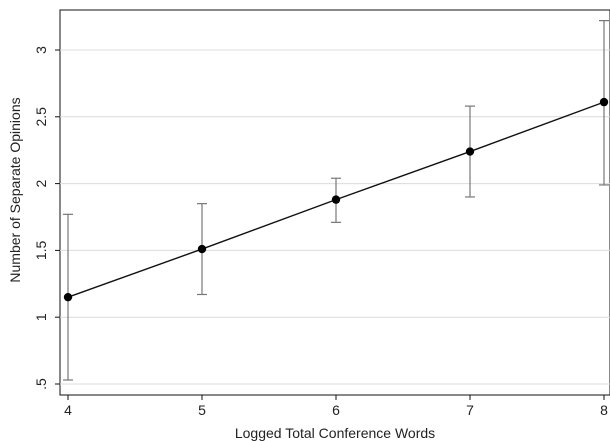 This screenshot has width=610, height=441. Describe the element at coordinates (68, 410) in the screenshot. I see `x-tick-label: 4` at that location.